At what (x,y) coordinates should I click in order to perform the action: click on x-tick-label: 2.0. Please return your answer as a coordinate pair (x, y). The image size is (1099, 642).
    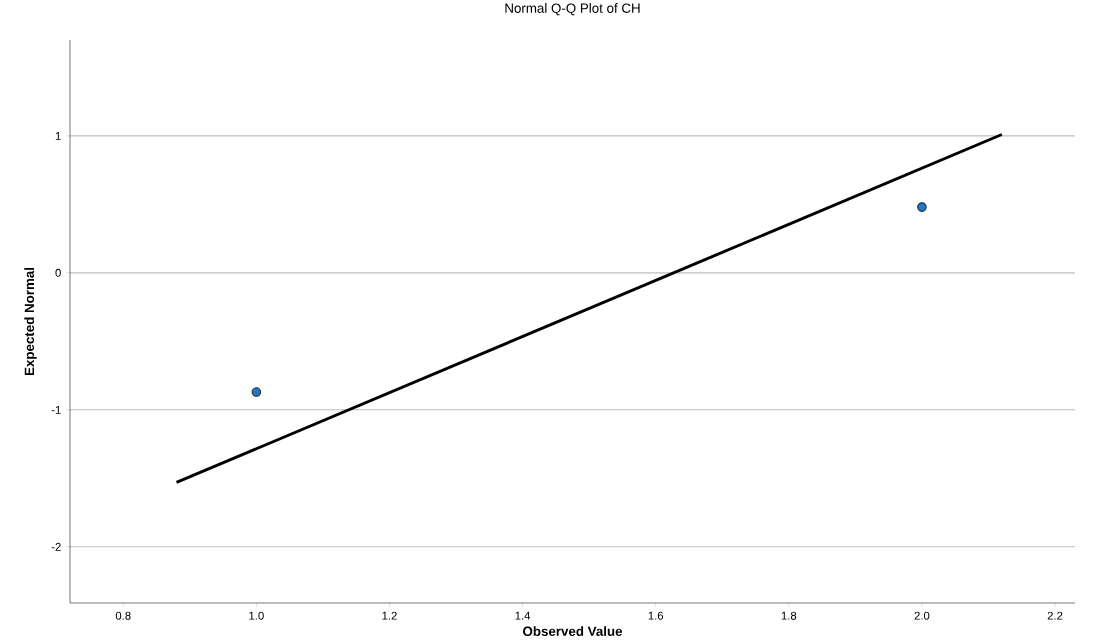
    Looking at the image, I should click on (922, 615).